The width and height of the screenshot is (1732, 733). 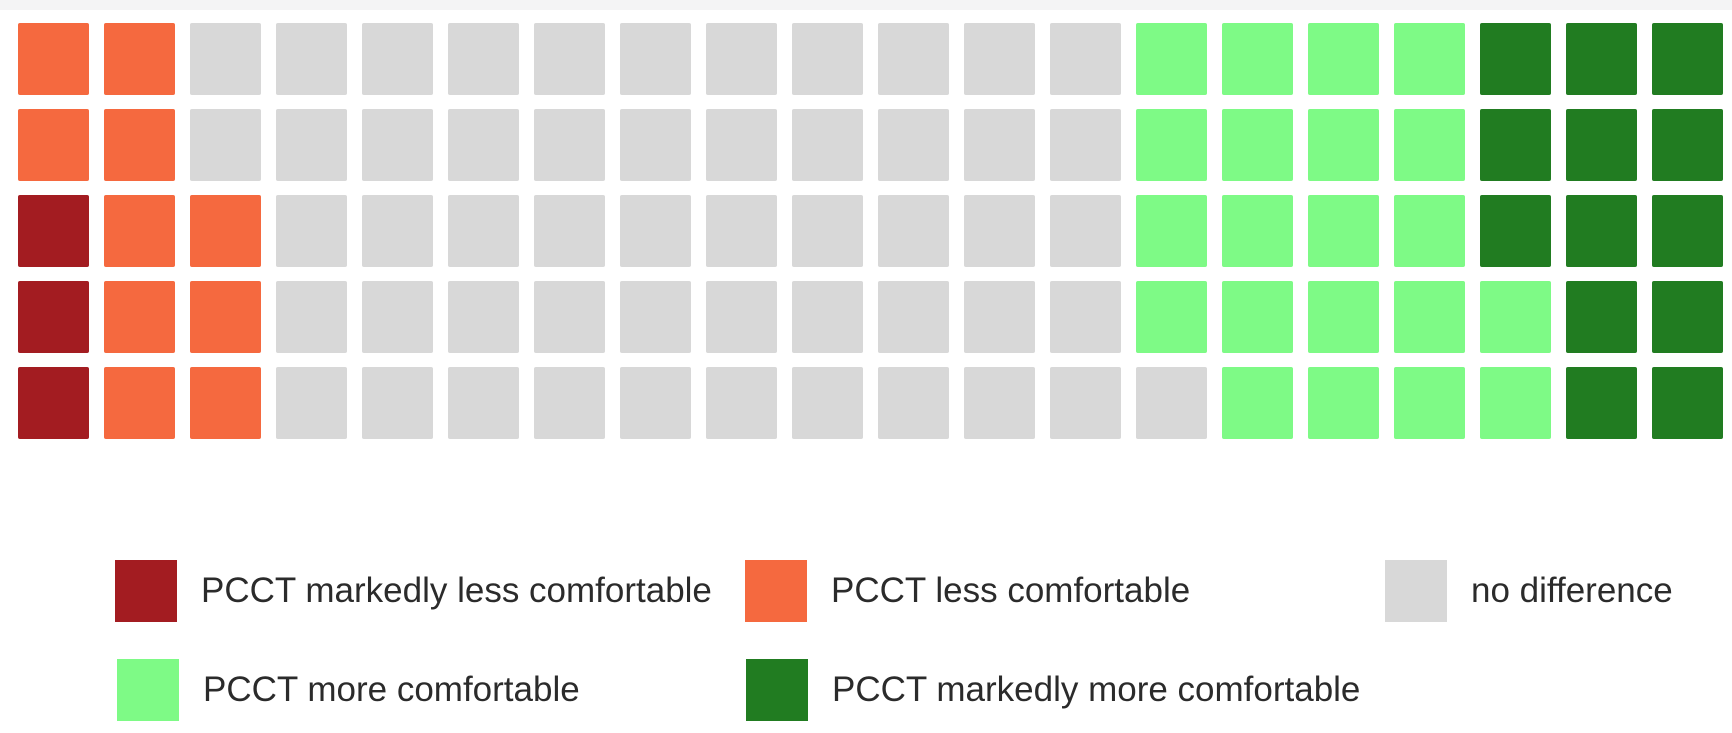 I want to click on legend-label-no-difference: no difference, so click(x=1572, y=590).